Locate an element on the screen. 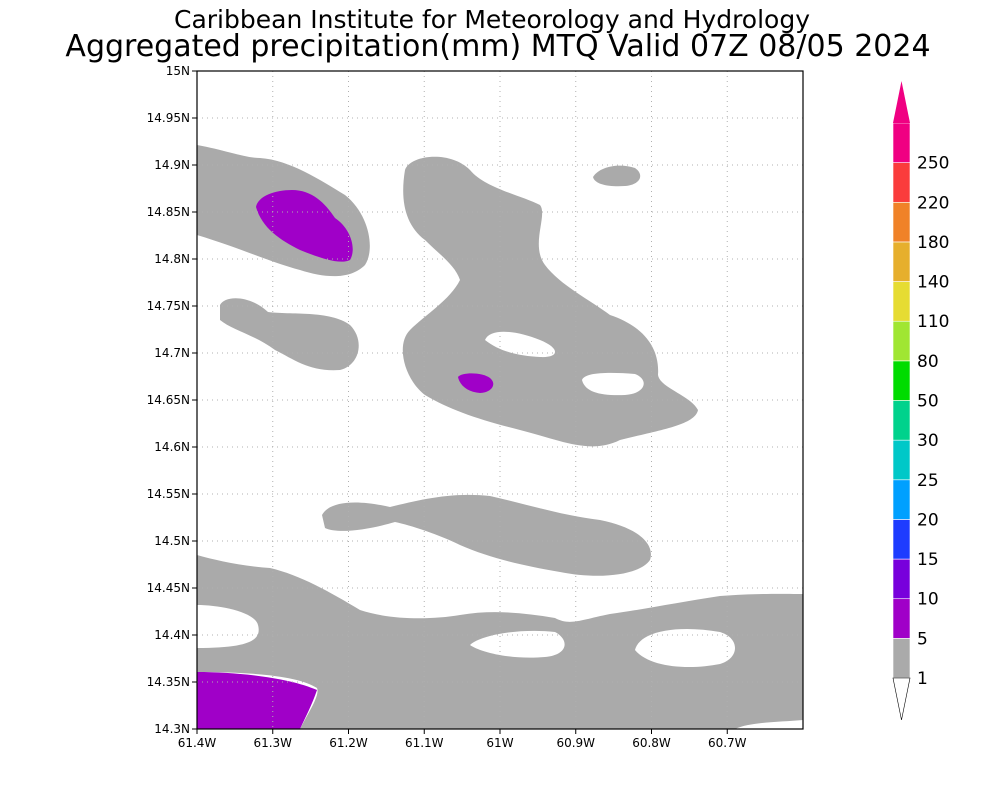 Image resolution: width=1000 pixels, height=800 pixels. longitude-tick-label: 60.9W is located at coordinates (575, 743).